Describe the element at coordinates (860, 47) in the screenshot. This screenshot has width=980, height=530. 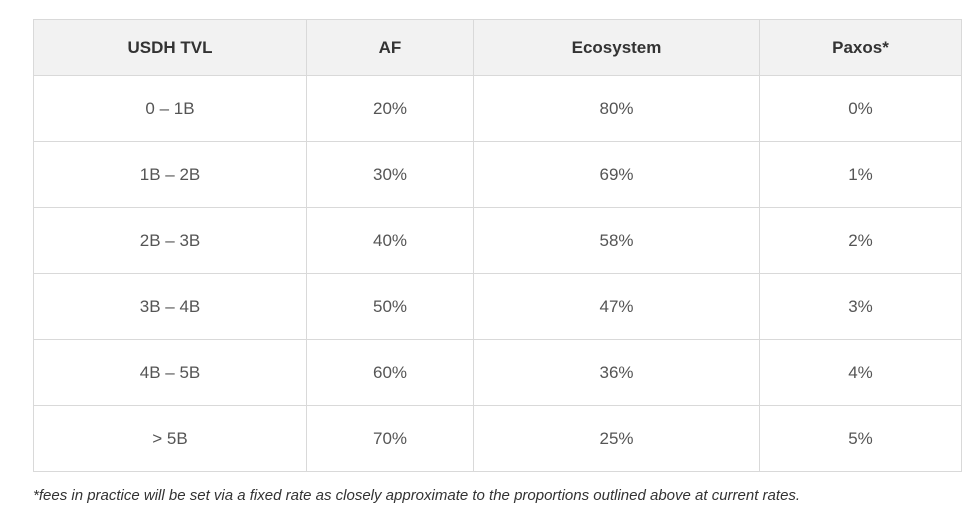
I see `column-header-paxos: Paxos*` at that location.